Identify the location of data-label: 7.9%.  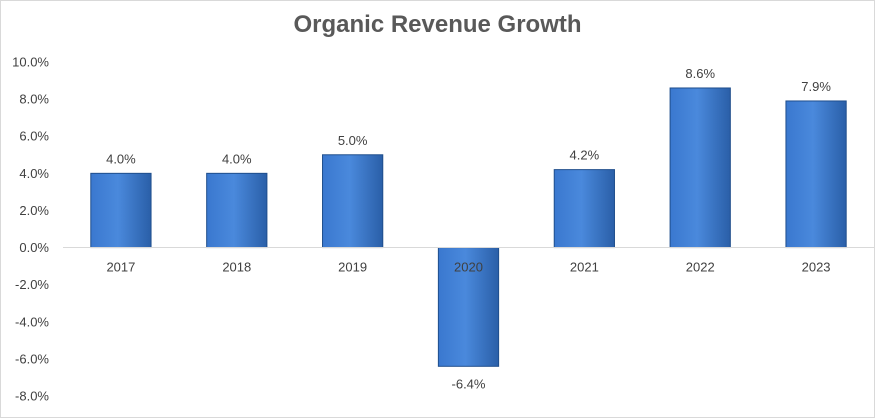
(816, 86).